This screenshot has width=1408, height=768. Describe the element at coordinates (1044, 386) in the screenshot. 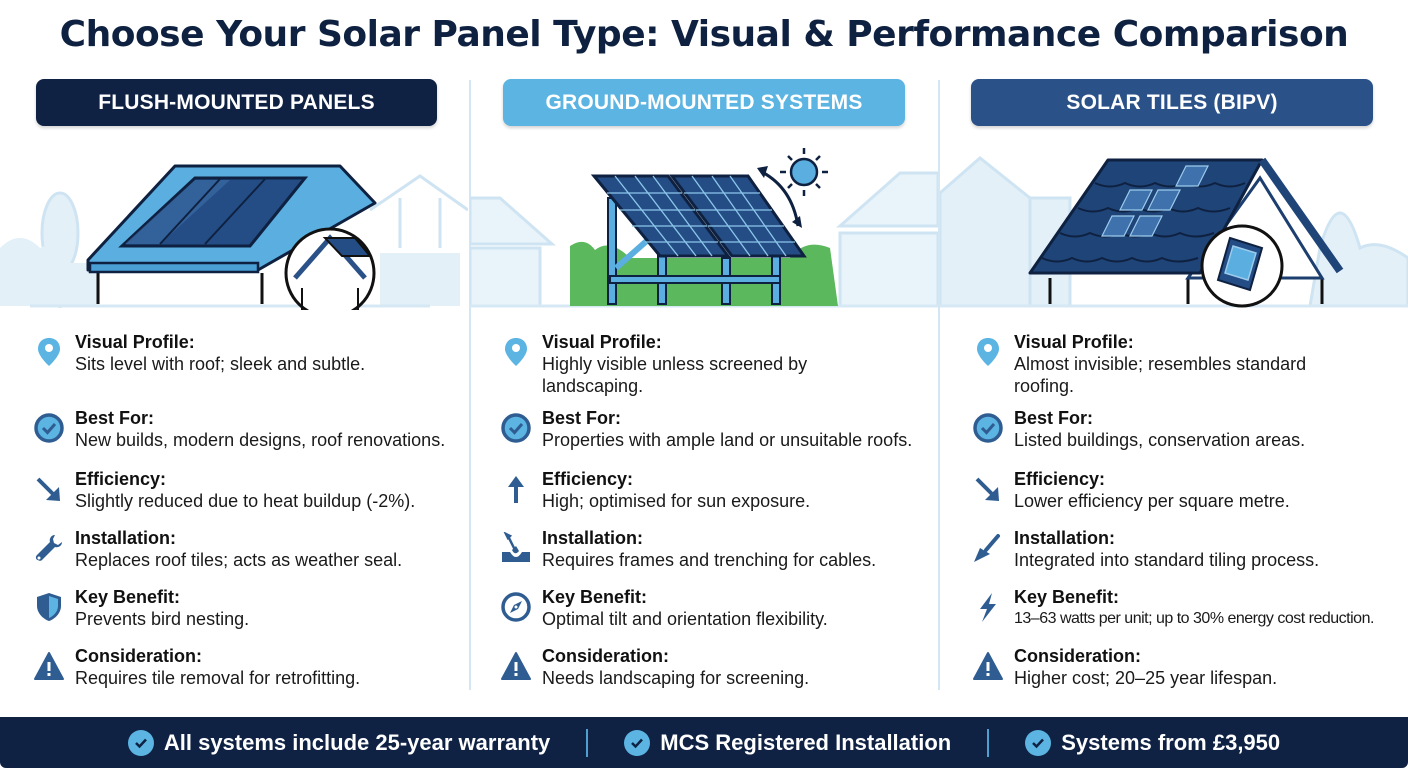

I see `feature-value-line2: roofing.` at that location.